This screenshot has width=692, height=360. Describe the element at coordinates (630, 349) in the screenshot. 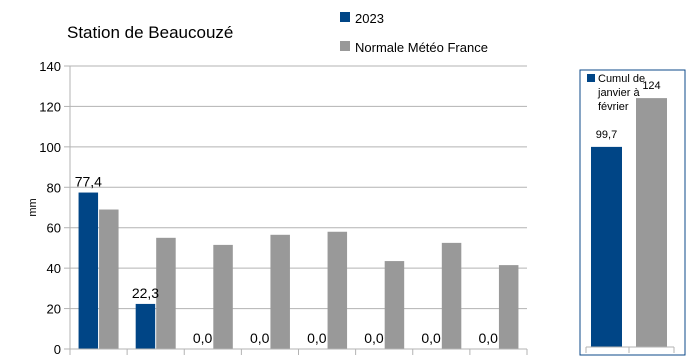

I see `cumul-axes` at that location.